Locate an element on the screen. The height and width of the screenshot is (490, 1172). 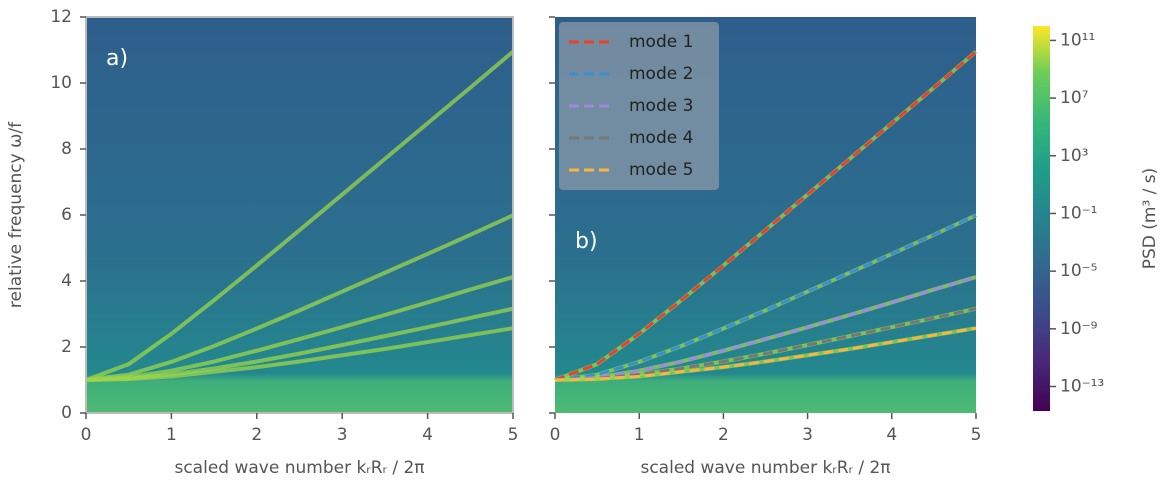
colorbar-tick-label: 10⁻¹ is located at coordinates (1078, 213).